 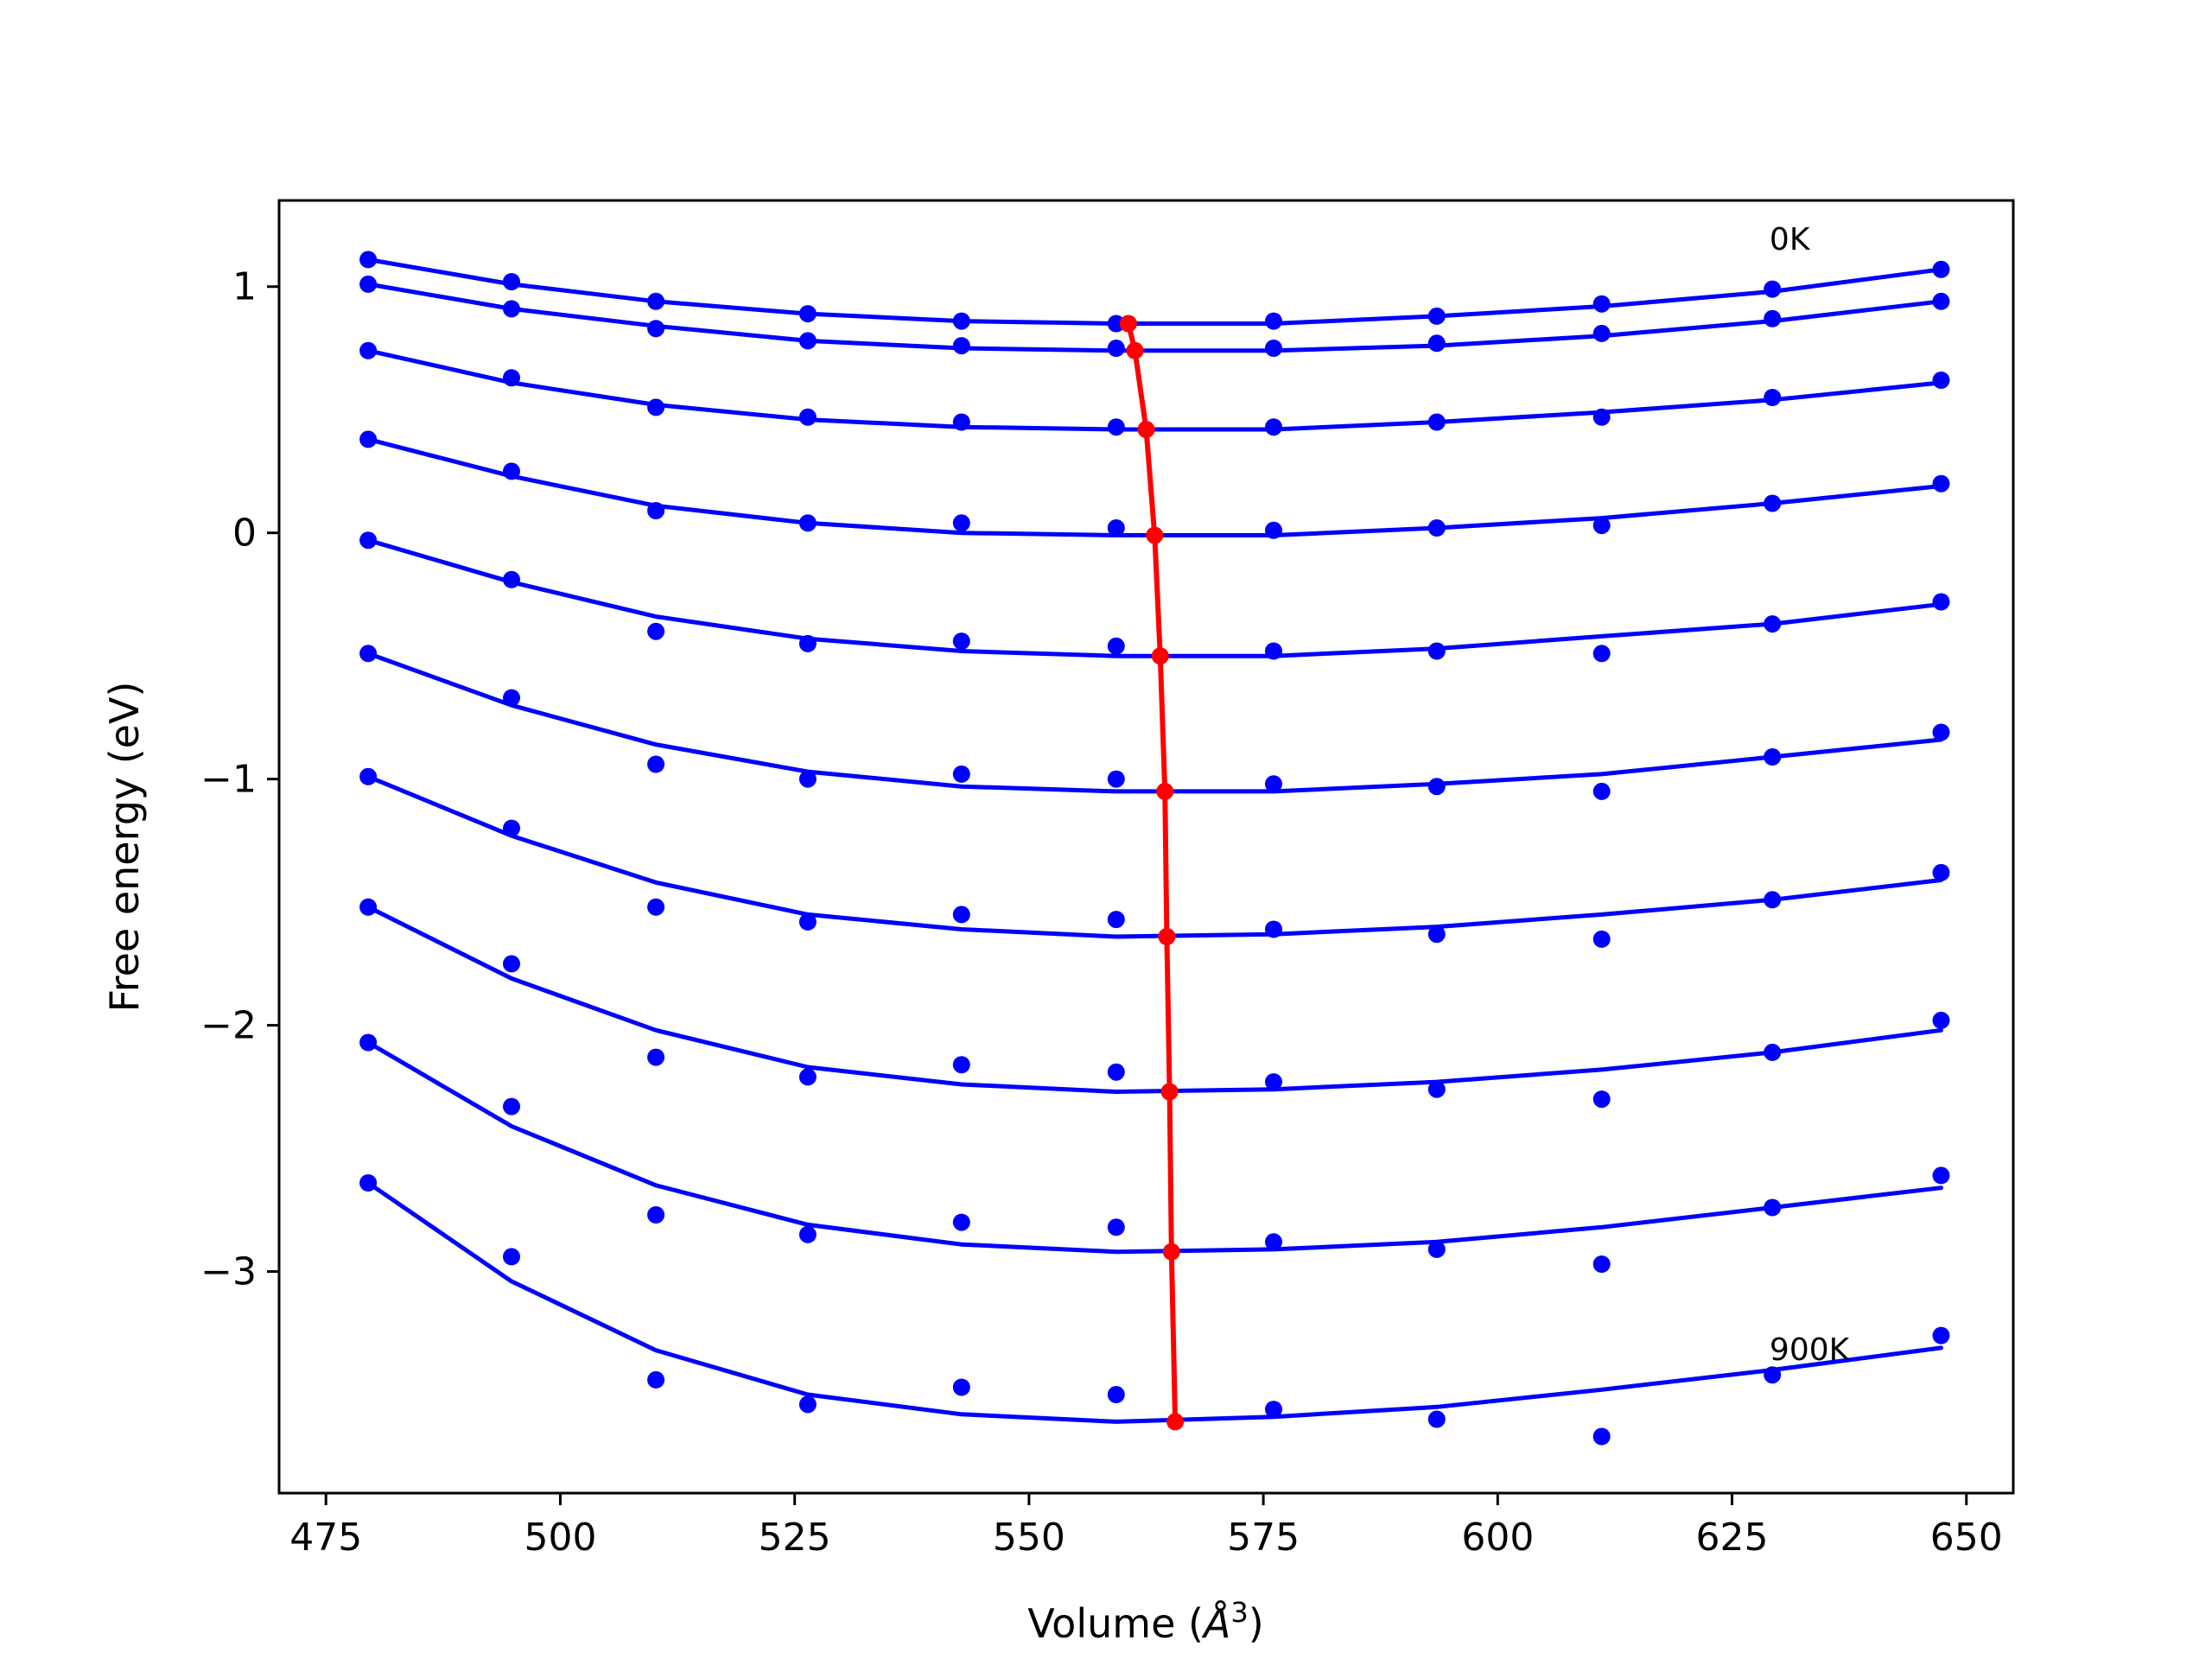 I want to click on x-tick-label: 550, so click(x=1029, y=1538).